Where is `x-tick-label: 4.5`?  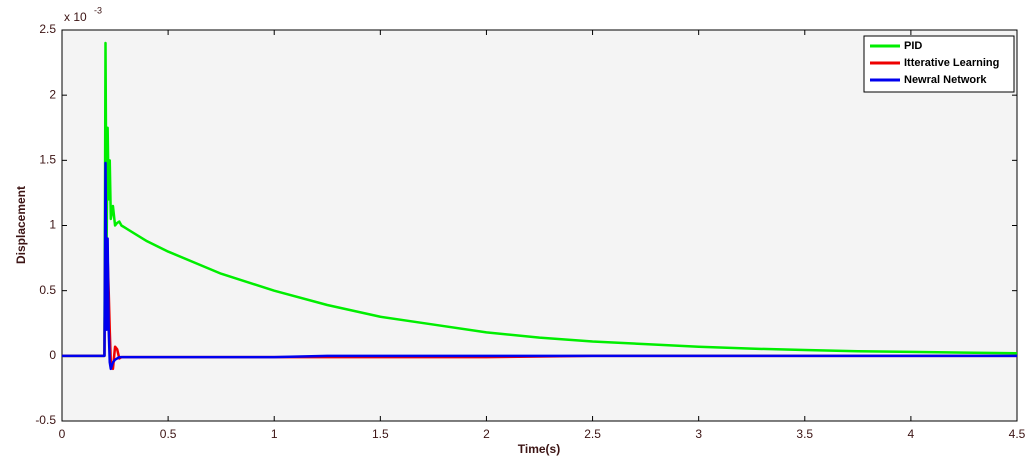
x-tick-label: 4.5 is located at coordinates (1017, 434).